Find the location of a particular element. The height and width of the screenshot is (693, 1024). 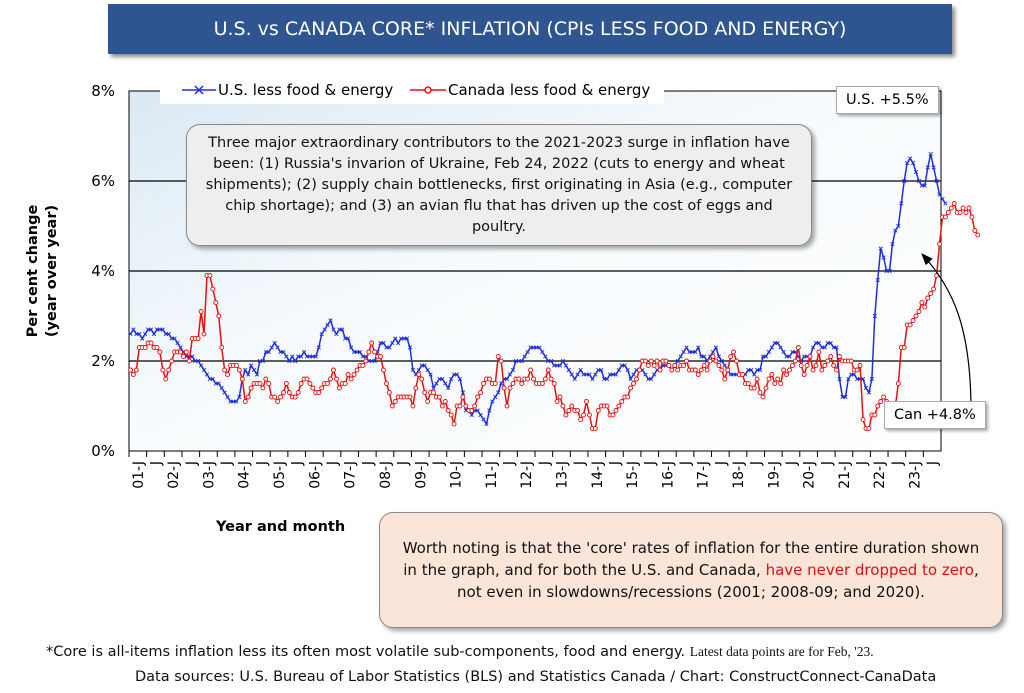

x-tick-label: 09-J is located at coordinates (421, 475).